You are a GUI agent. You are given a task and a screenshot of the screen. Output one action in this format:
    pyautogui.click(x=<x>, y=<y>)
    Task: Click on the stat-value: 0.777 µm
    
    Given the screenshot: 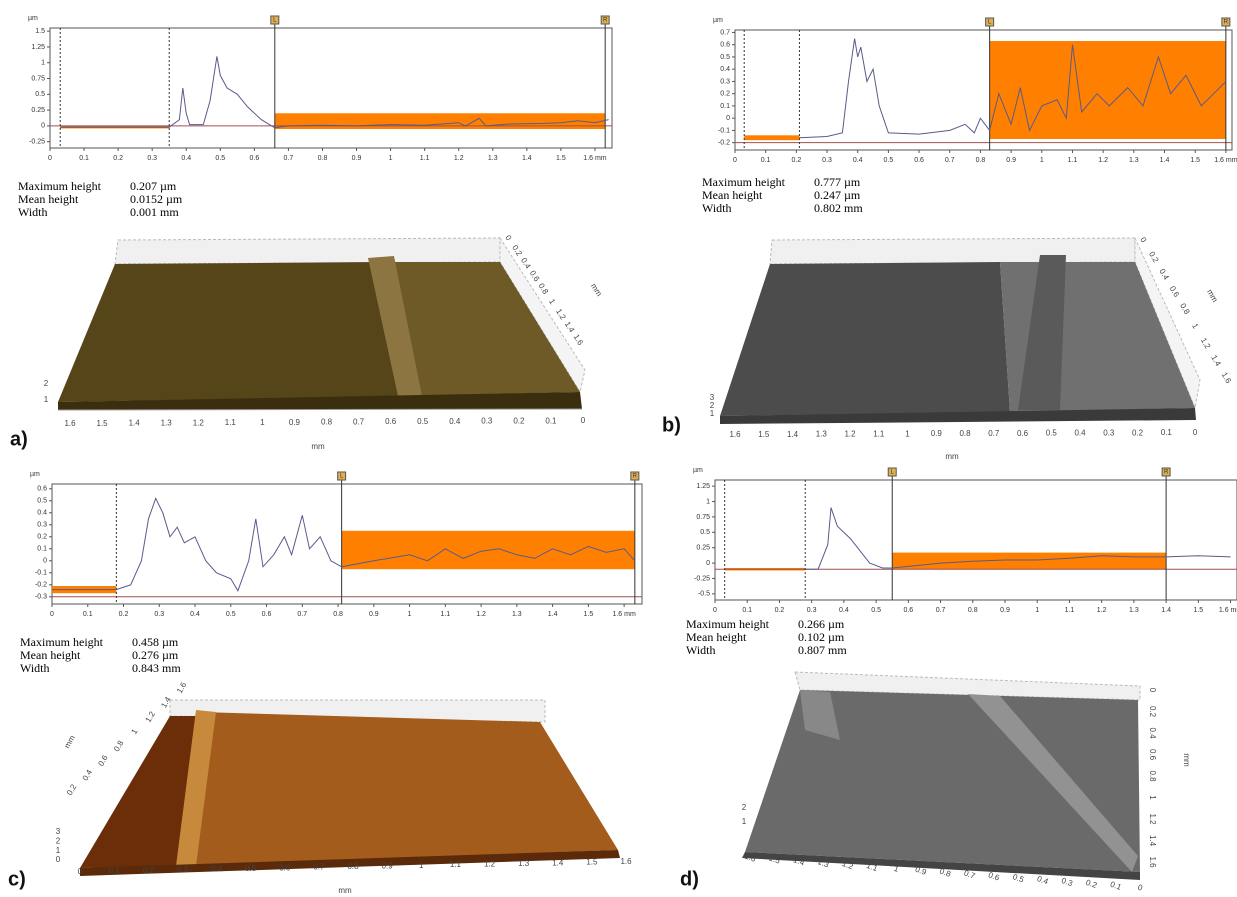 What is the action you would take?
    pyautogui.click(x=837, y=182)
    